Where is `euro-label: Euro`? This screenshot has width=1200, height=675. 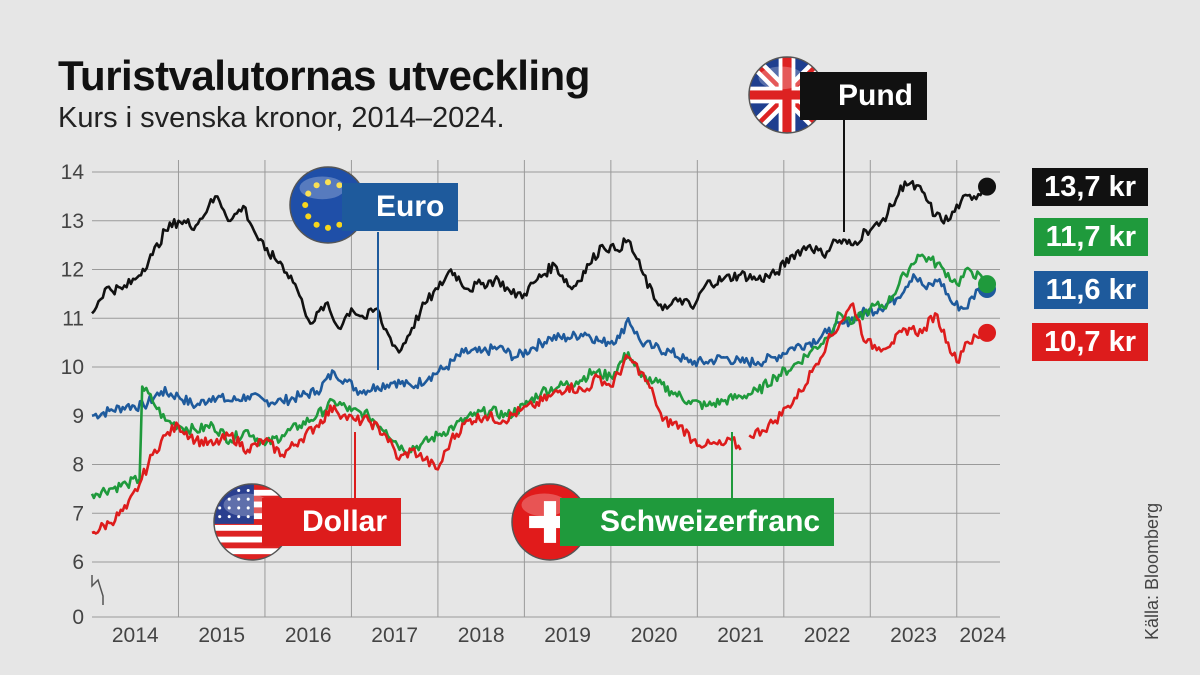
euro-label: Euro is located at coordinates (410, 206).